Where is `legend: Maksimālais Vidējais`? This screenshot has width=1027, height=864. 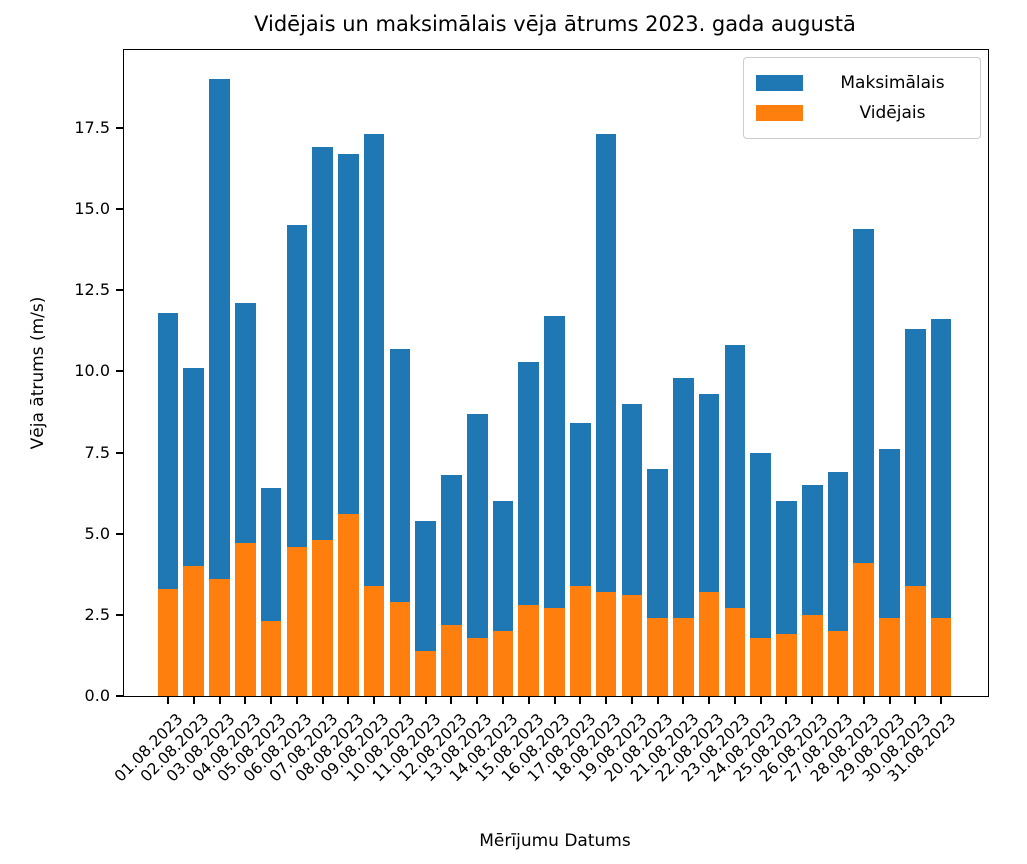
legend: Maksimālais Vidējais is located at coordinates (862, 98).